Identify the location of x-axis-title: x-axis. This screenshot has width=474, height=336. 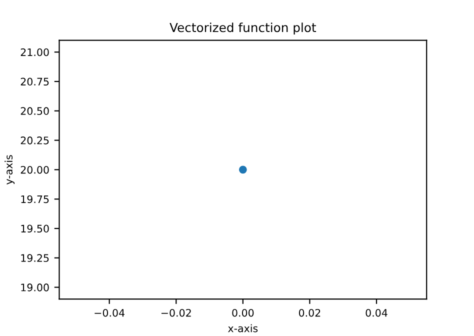
(243, 328).